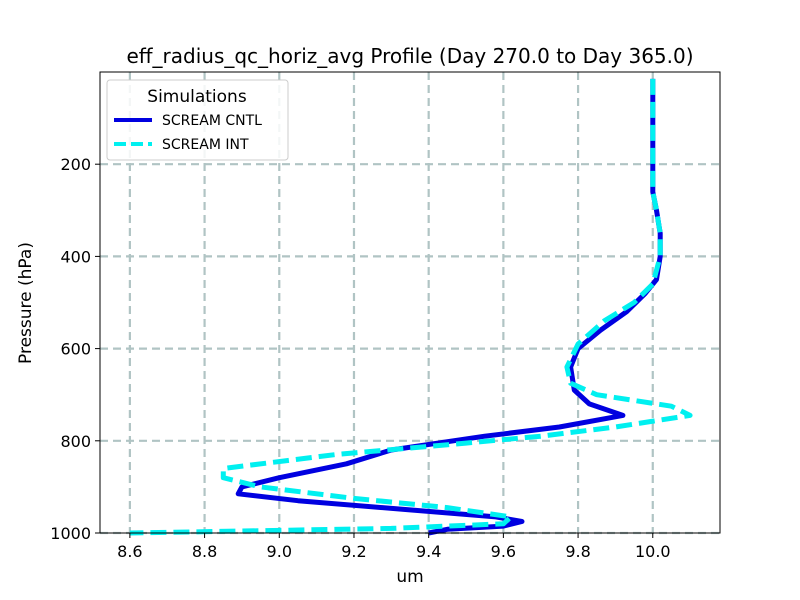 The width and height of the screenshot is (800, 600). Describe the element at coordinates (653, 551) in the screenshot. I see `x-tick-label: 10.0` at that location.